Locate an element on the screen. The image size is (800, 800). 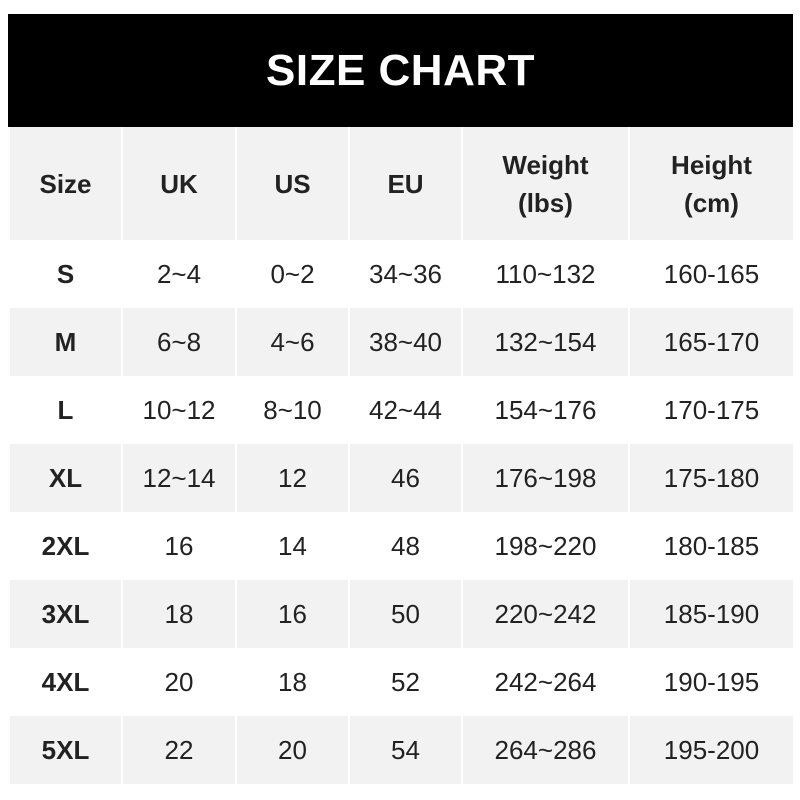
table-cell: 8~10 is located at coordinates (292, 410).